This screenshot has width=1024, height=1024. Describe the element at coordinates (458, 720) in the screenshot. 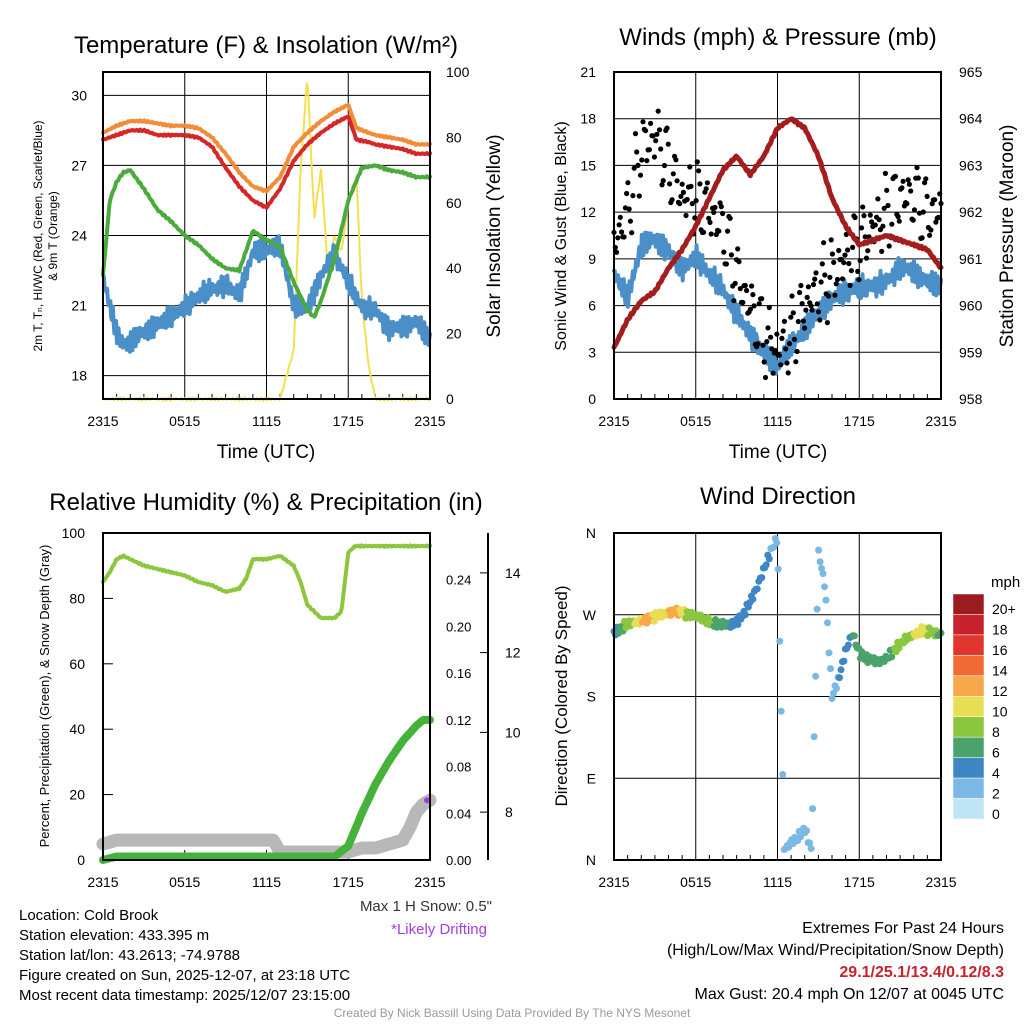

I see `y-tick-label: 0.12` at that location.